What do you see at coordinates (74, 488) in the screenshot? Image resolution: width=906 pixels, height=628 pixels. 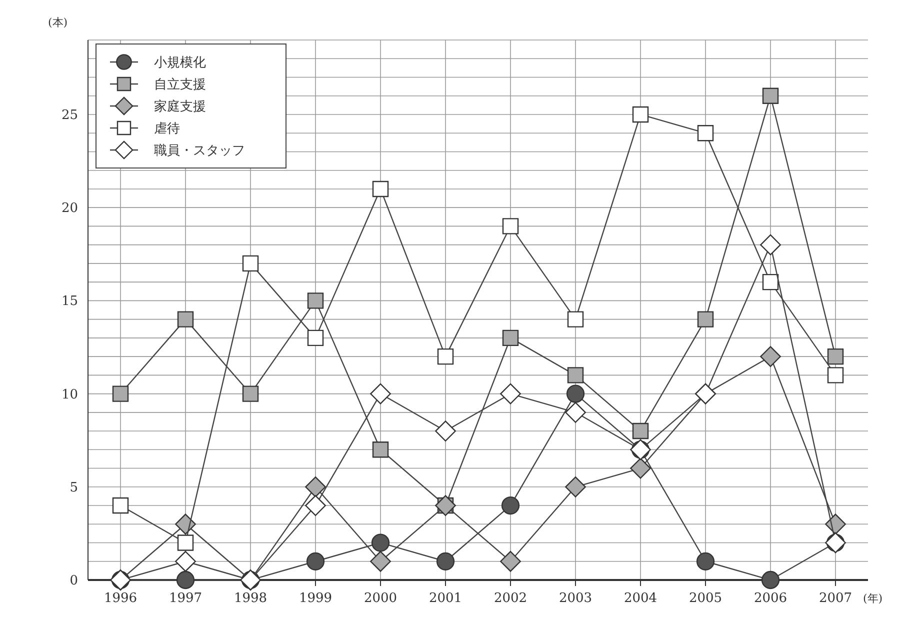 I see `y-tick-label: 5` at bounding box center [74, 488].